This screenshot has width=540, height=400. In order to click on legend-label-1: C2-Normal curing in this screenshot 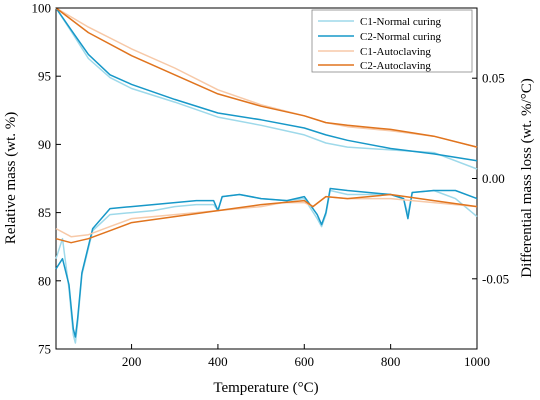, I will do `click(400, 37)`.